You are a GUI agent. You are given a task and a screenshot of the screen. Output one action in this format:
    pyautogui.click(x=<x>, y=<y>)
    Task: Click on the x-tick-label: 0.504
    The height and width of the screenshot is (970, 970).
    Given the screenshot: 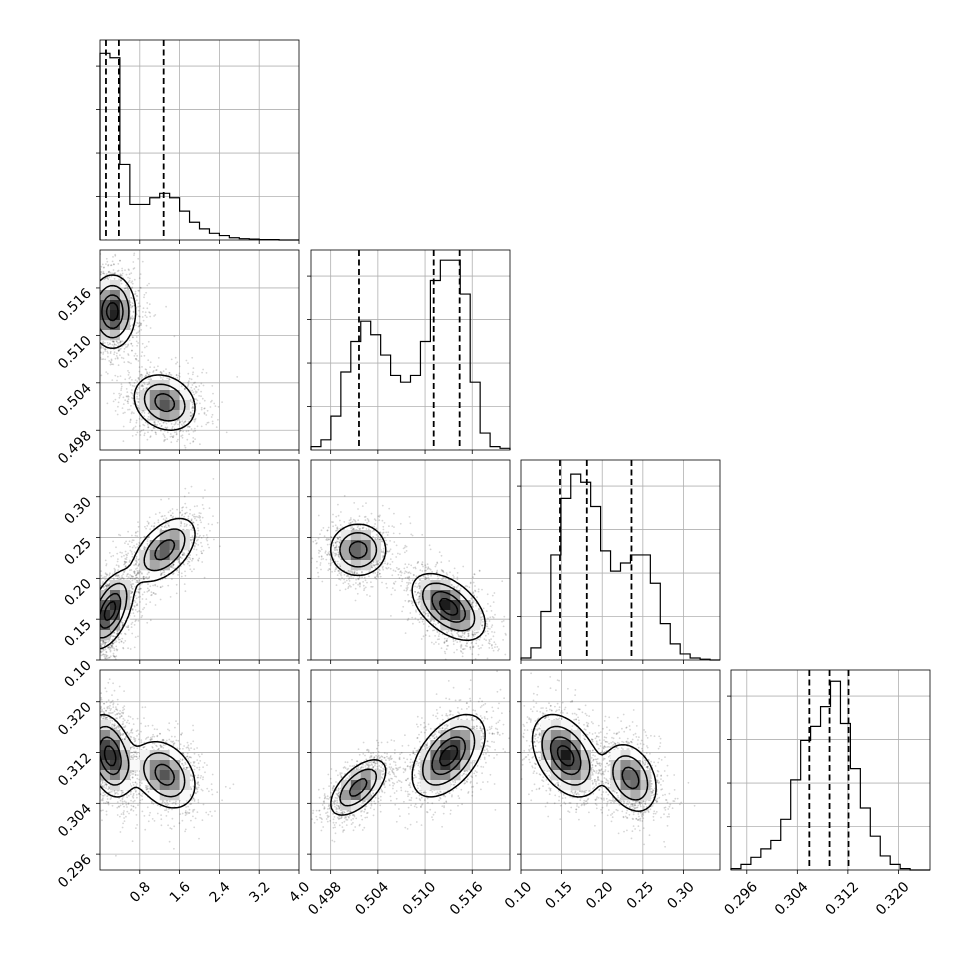 What is the action you would take?
    pyautogui.click(x=372, y=899)
    